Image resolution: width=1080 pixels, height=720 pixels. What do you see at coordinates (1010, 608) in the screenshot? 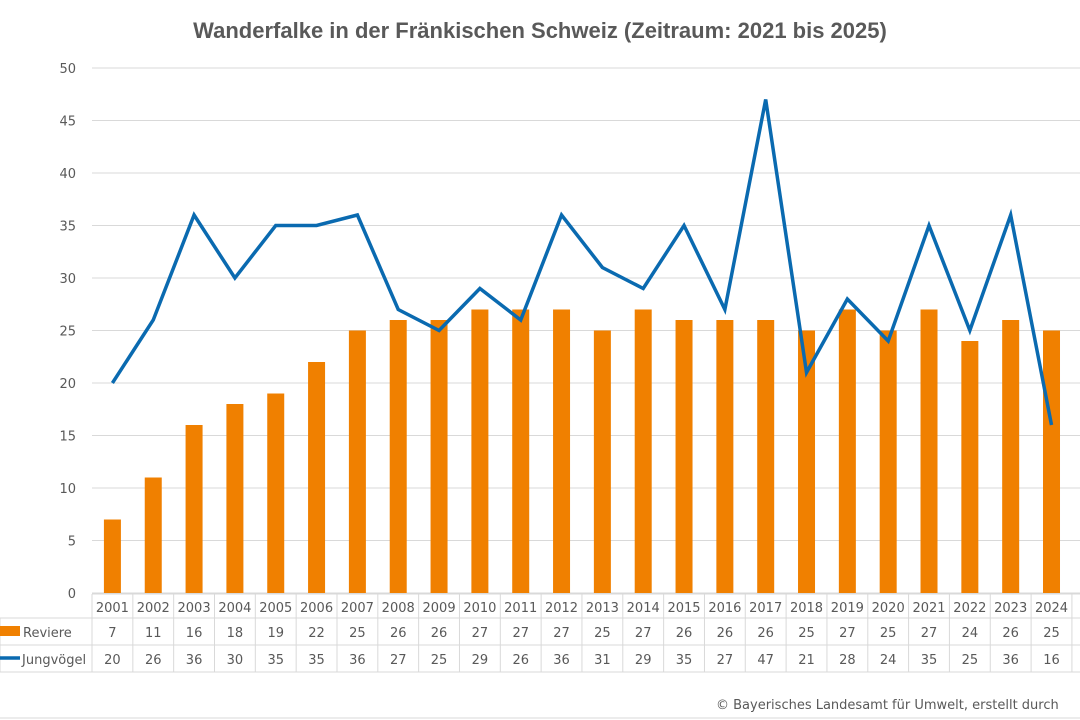
I see `category-label: 2023` at bounding box center [1010, 608].